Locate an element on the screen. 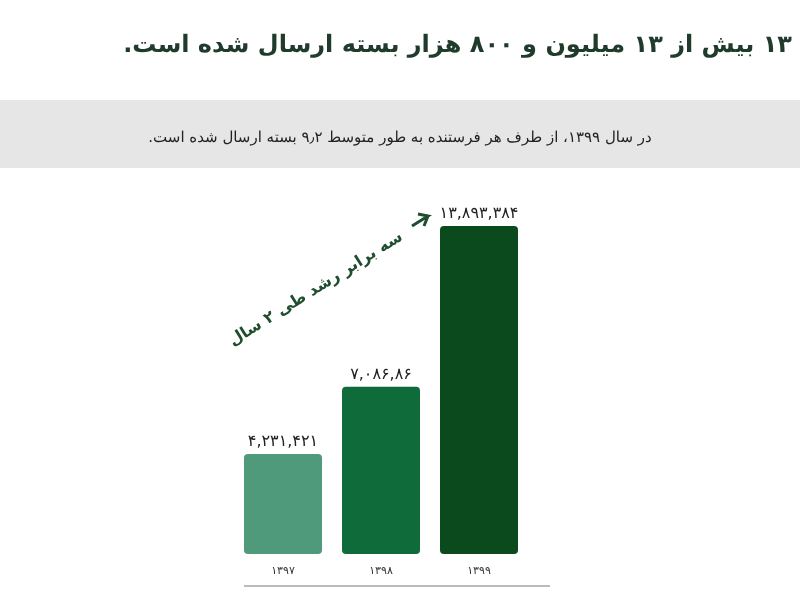 The width and height of the screenshot is (800, 600). chart-title: ۱۳ بیش از ۱۳ میلیون و ۸۰۰ هزار بسته ارسال شده است. is located at coordinates (458, 44).